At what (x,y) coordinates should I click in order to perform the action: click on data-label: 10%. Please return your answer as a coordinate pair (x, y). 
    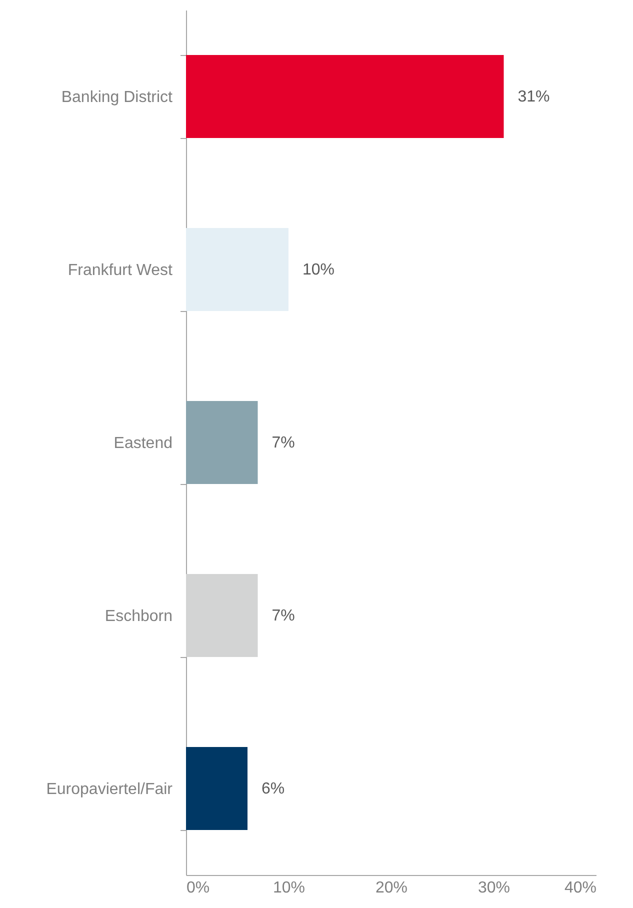
    Looking at the image, I should click on (318, 270).